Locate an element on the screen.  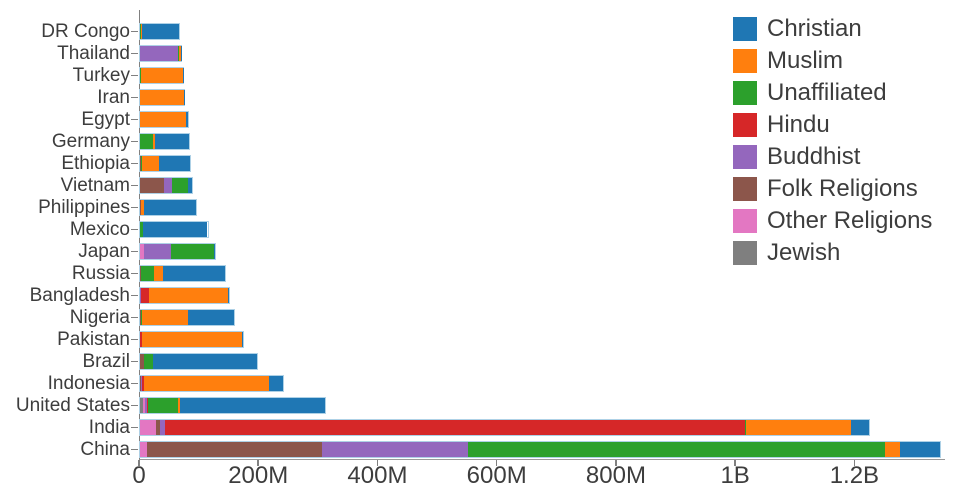
bar-india is located at coordinates (505, 427).